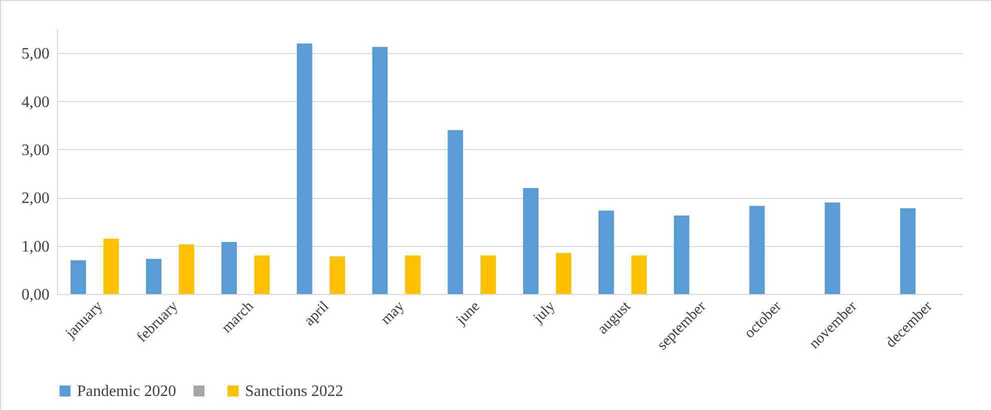  What do you see at coordinates (36, 199) in the screenshot?
I see `y-tick-label: 2,00` at bounding box center [36, 199].